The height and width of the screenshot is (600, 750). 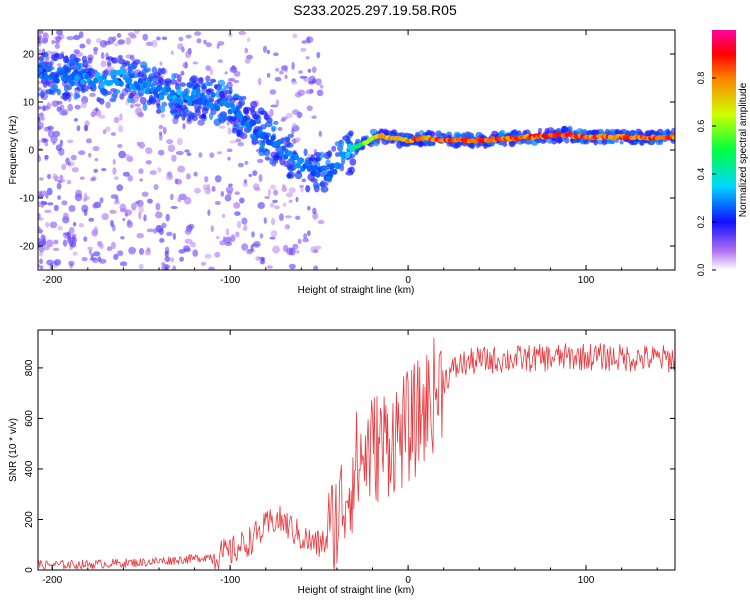 What do you see at coordinates (27, 199) in the screenshot?
I see `y-tick-label: -10` at bounding box center [27, 199].